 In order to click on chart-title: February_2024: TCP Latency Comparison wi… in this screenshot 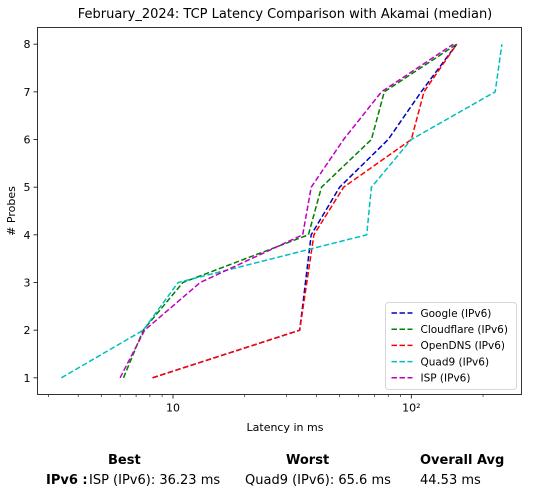, I will do `click(285, 14)`.